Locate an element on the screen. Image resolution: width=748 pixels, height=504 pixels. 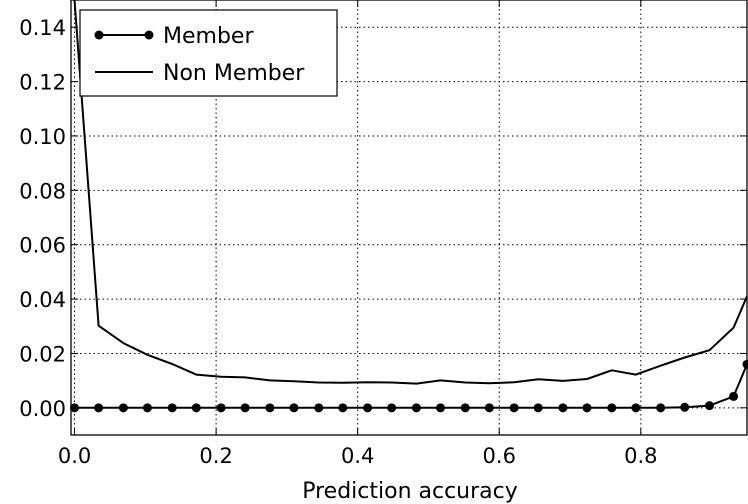
x-axis-label: Prediction accuracy is located at coordinates (410, 491).